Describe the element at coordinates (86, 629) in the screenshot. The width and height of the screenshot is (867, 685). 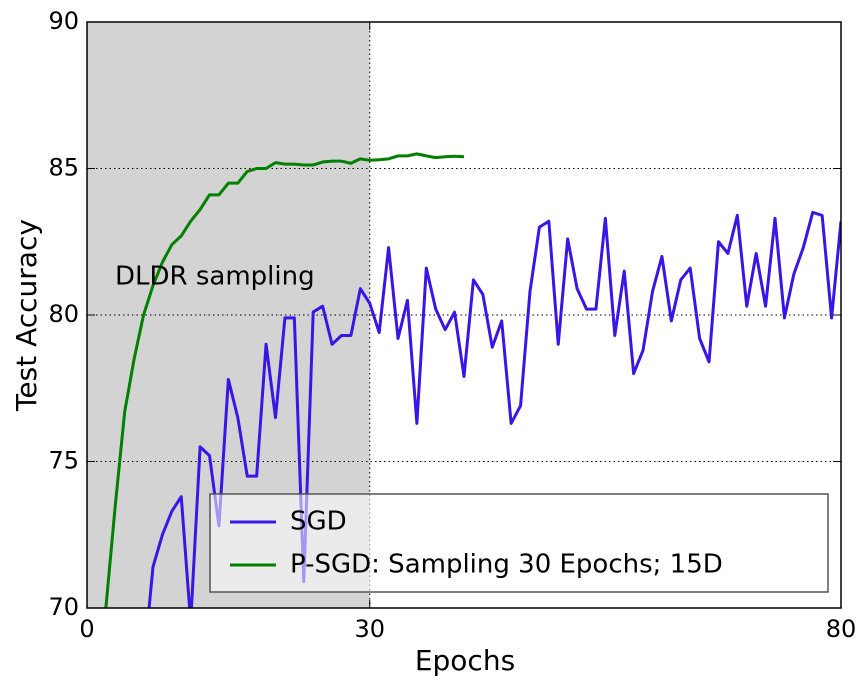
I see `x-tick-label: 0` at that location.